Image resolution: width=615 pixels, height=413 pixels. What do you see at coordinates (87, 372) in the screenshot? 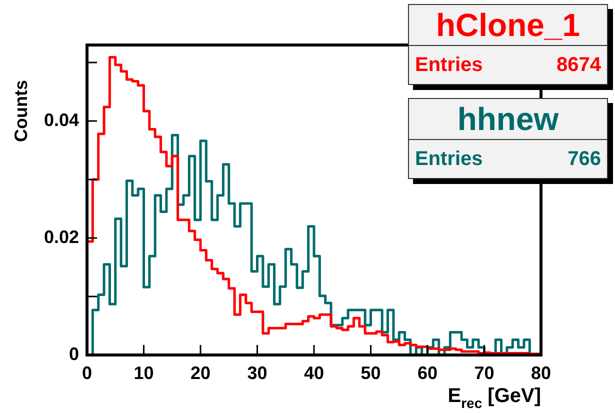
I see `x-tick-label: 0` at bounding box center [87, 372].